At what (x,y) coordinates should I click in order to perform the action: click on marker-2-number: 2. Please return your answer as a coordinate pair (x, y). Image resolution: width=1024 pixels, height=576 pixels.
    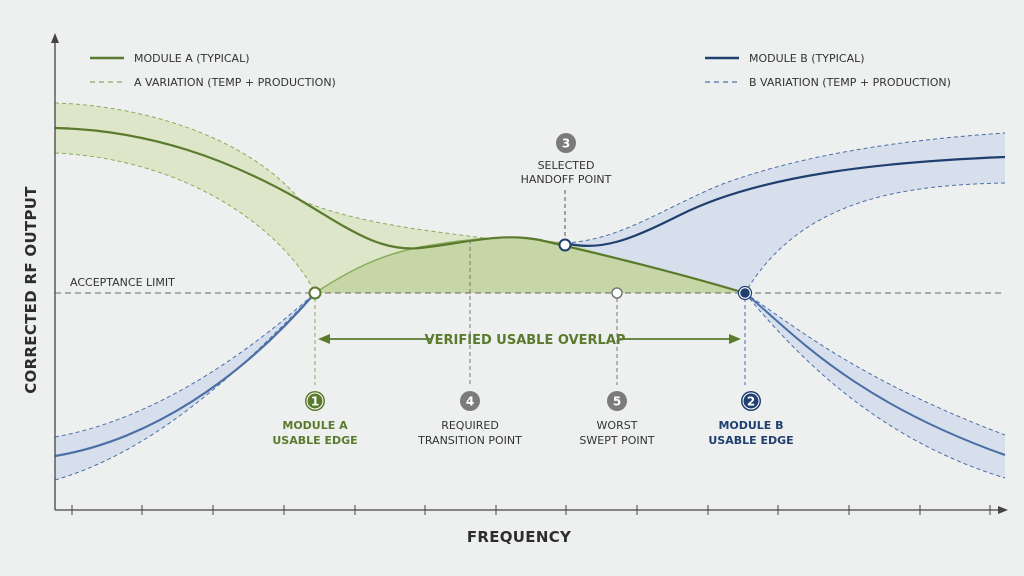
    Looking at the image, I should click on (751, 402).